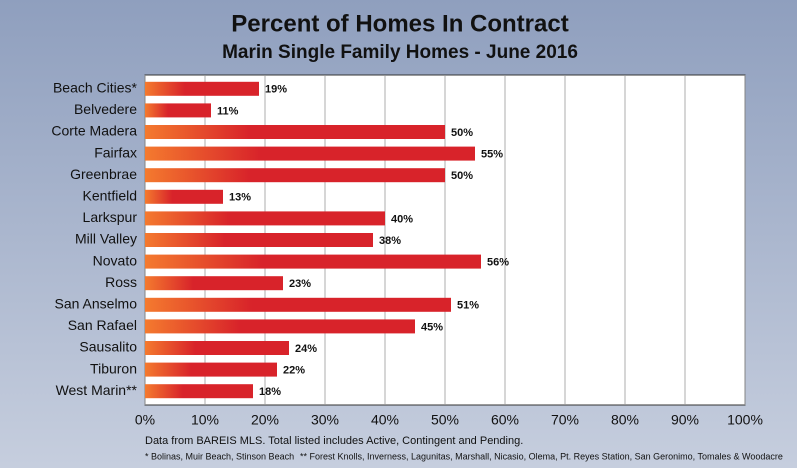 The height and width of the screenshot is (468, 797). What do you see at coordinates (105, 109) in the screenshot?
I see `y-tick-label: Belvedere` at bounding box center [105, 109].